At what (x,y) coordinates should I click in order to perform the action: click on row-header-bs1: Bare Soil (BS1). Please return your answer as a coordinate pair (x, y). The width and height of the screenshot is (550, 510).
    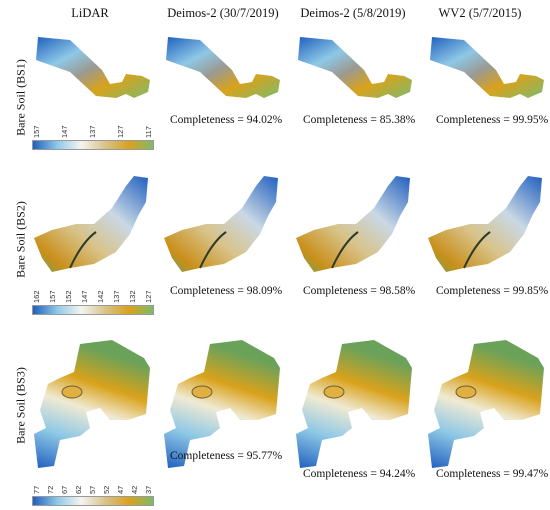
    Looking at the image, I should click on (20, 97).